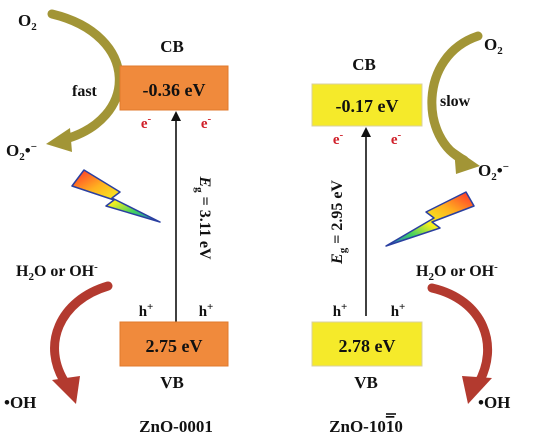 The height and width of the screenshot is (440, 542). What do you see at coordinates (206, 122) in the screenshot?
I see `left-electron-2: e-` at bounding box center [206, 122].